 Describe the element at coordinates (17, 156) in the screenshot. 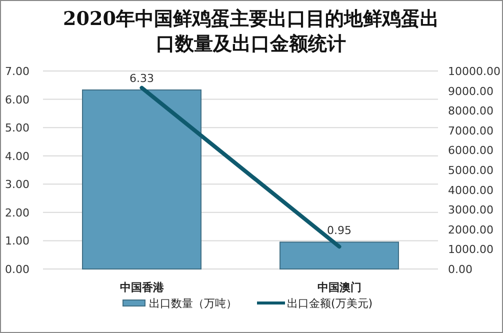

I see `y-tick-label: 4.00` at that location.